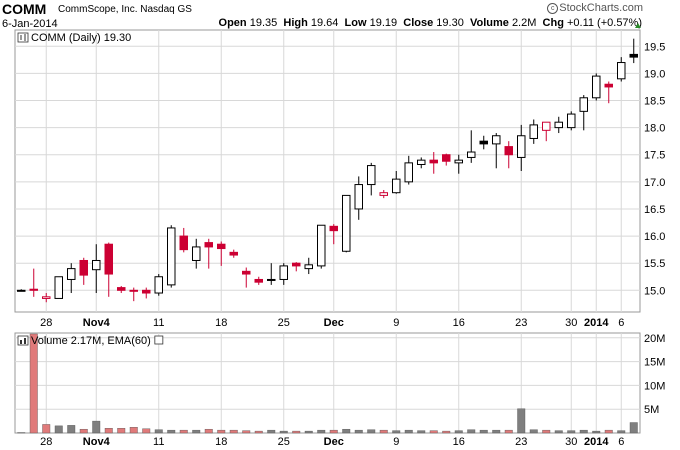 The width and height of the screenshot is (680, 450). I want to click on price-x-tick-label: 6, so click(621, 323).